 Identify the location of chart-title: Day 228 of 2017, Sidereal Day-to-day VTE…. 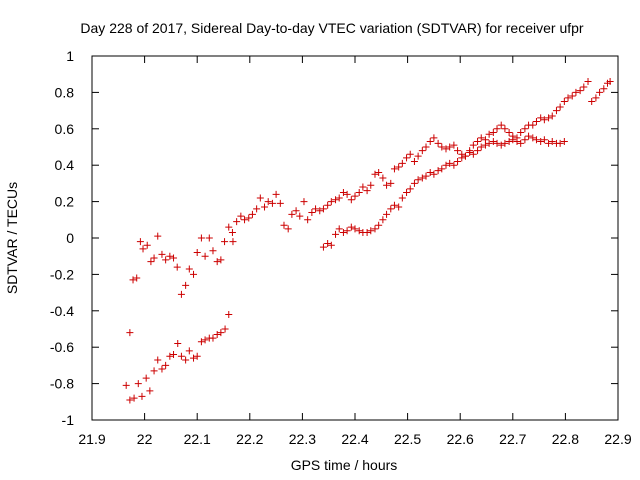
(332, 28).